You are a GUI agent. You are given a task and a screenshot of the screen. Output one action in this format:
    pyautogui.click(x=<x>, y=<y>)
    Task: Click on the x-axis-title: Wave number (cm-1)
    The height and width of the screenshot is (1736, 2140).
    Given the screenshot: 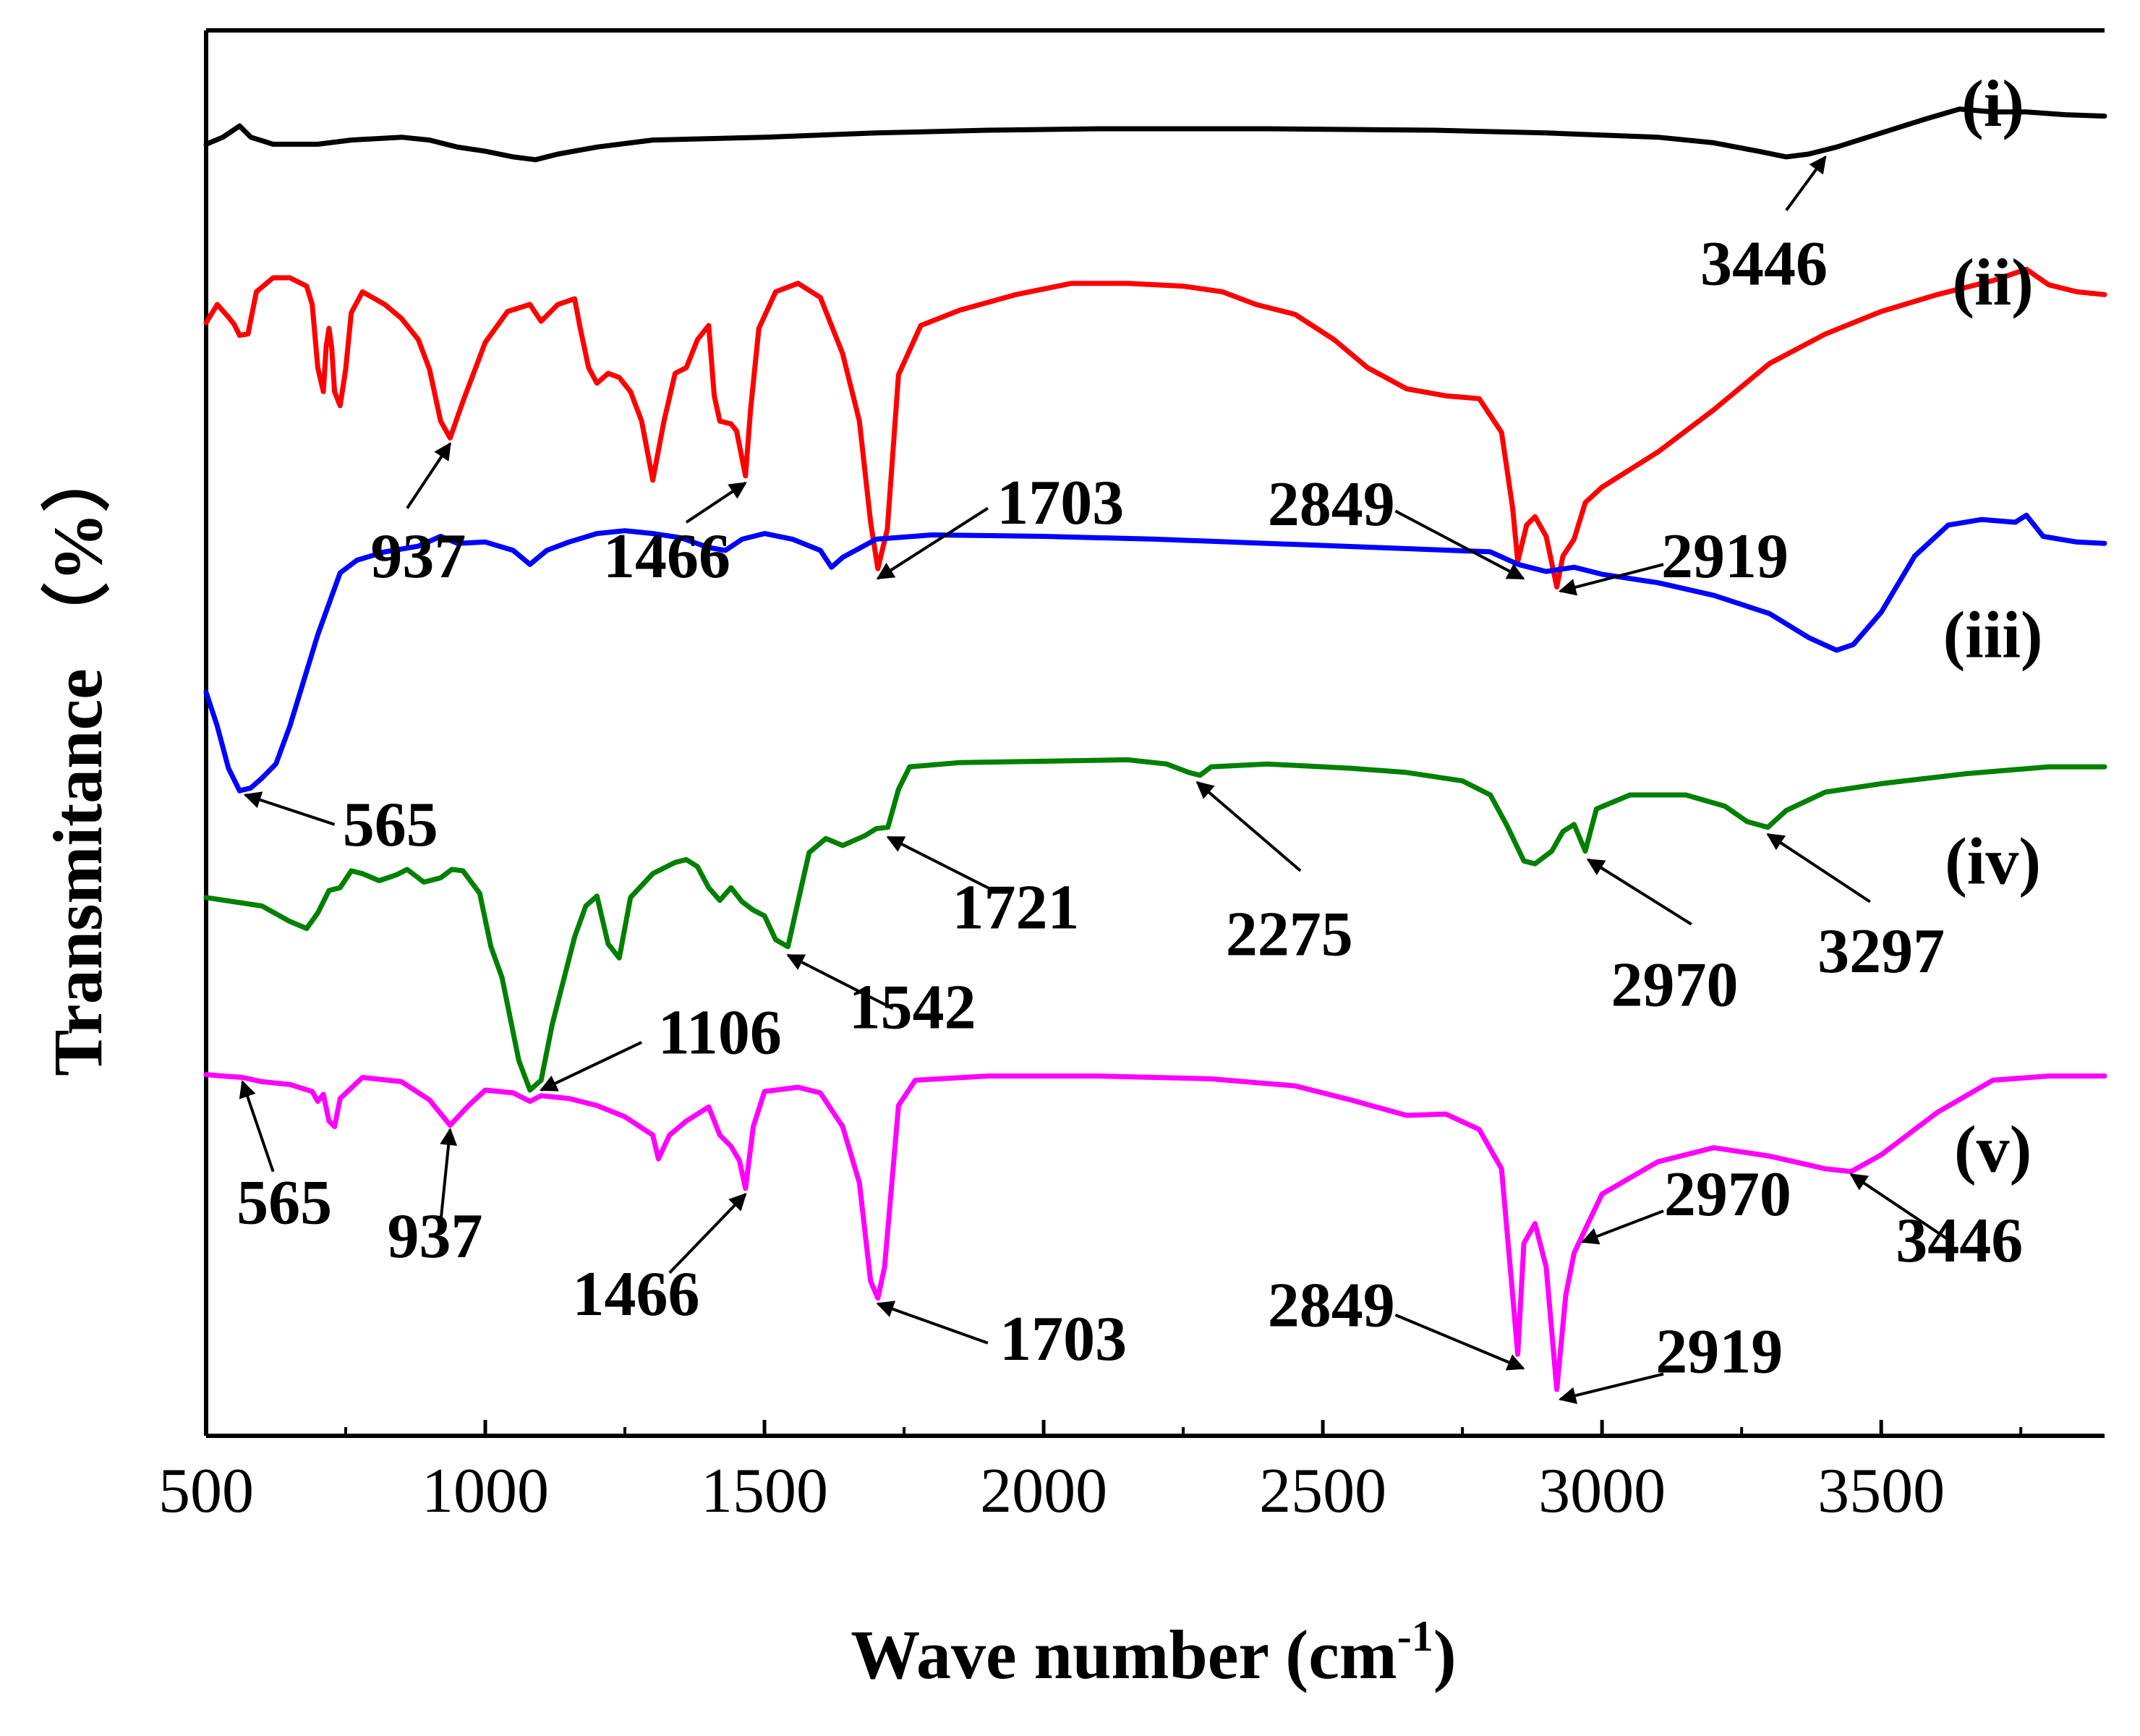 What is the action you would take?
    pyautogui.click(x=1154, y=1652)
    